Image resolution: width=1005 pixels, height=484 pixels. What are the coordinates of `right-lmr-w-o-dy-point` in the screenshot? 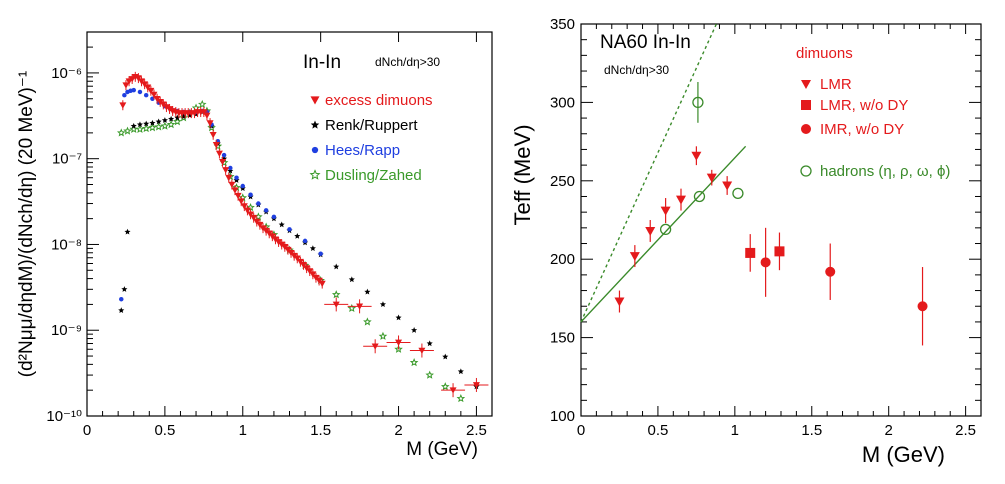 It's located at (779, 251).